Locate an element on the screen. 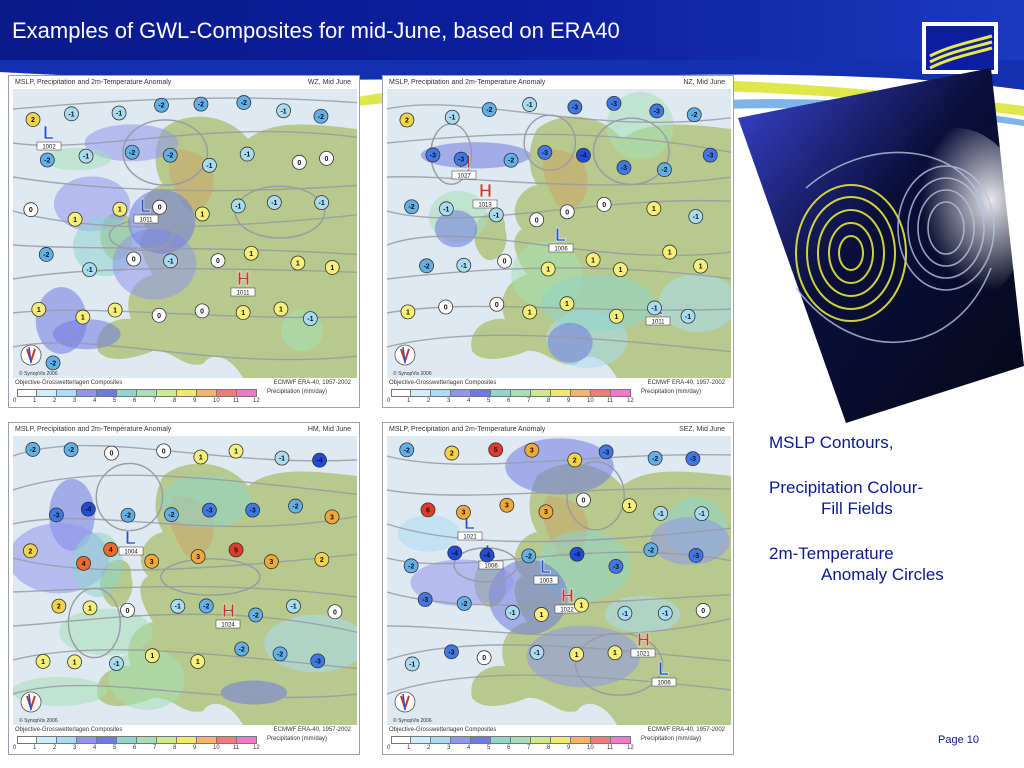  legend-tick: 11 is located at coordinates (236, 748).